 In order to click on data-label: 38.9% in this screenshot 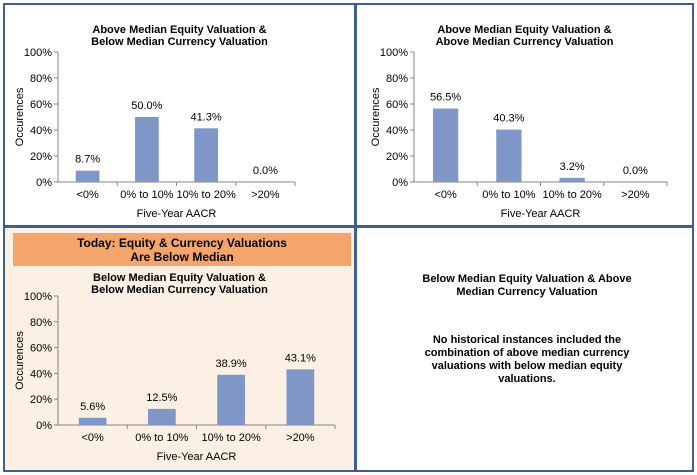, I will do `click(231, 364)`.